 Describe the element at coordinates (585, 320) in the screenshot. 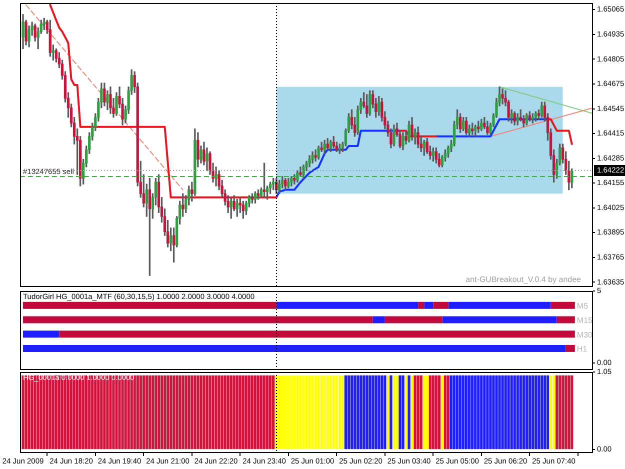

I see `series-label: M15` at that location.